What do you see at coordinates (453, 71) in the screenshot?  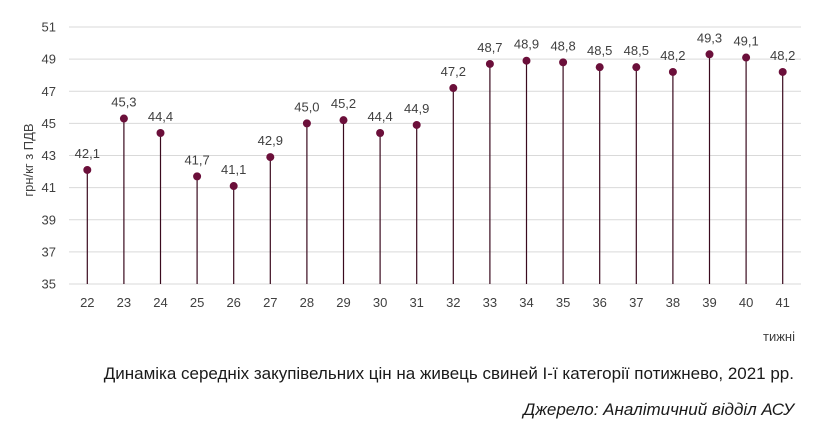 I see `data-label: 47,2` at bounding box center [453, 71].